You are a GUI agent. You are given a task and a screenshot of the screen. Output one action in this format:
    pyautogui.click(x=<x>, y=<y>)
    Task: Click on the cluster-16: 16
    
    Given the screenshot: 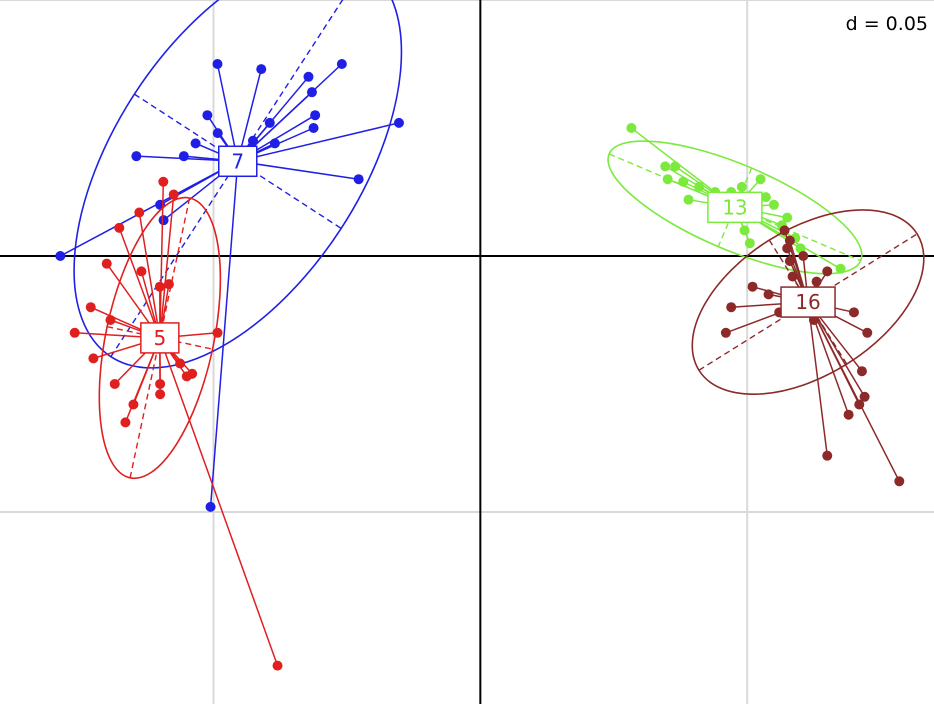 What is the action you would take?
    pyautogui.click(x=808, y=348)
    